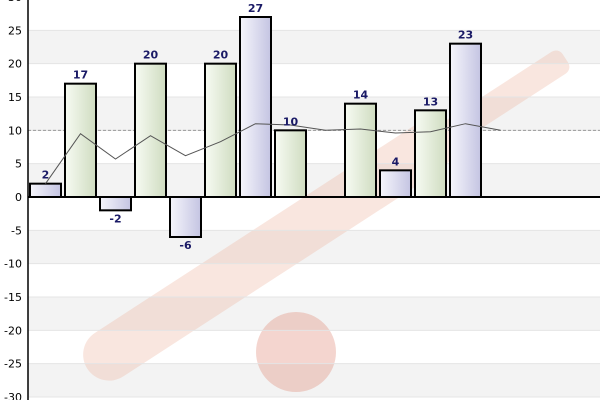 This screenshot has height=404, width=600. What do you see at coordinates (13, 330) in the screenshot?
I see `y-tick-label: -20` at bounding box center [13, 330].